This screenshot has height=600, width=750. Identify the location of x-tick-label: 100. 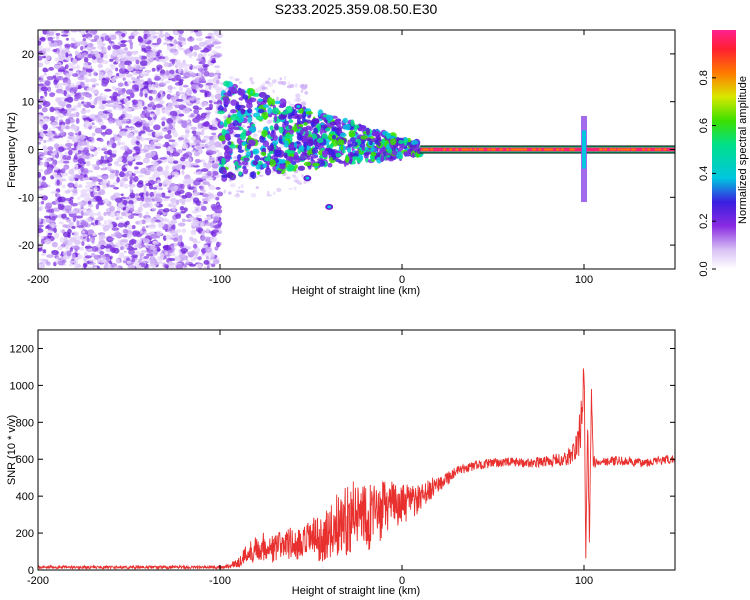
(584, 280).